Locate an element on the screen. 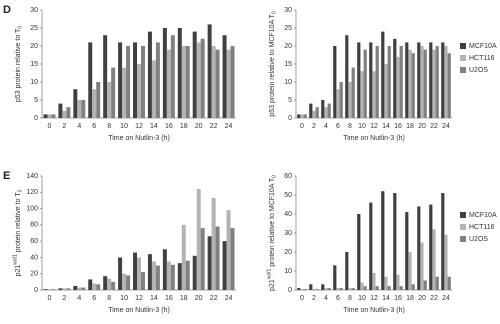  y-label-sup: waf1 is located at coordinates (270, 274).